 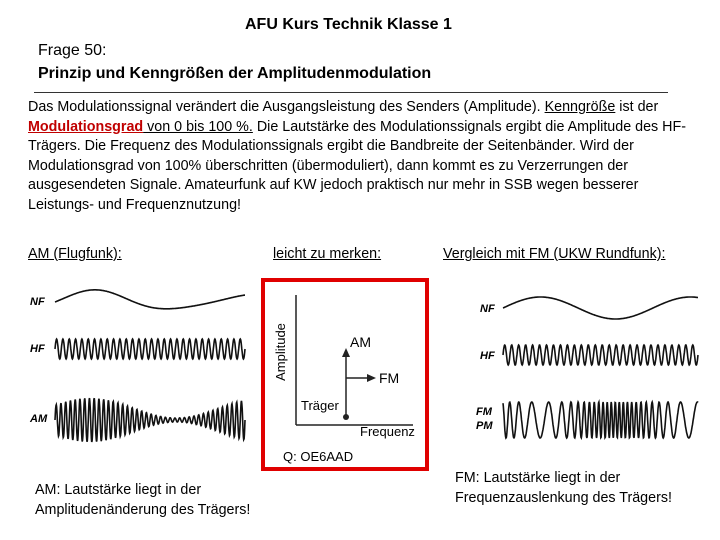 I want to click on label: AM, so click(x=360, y=342).